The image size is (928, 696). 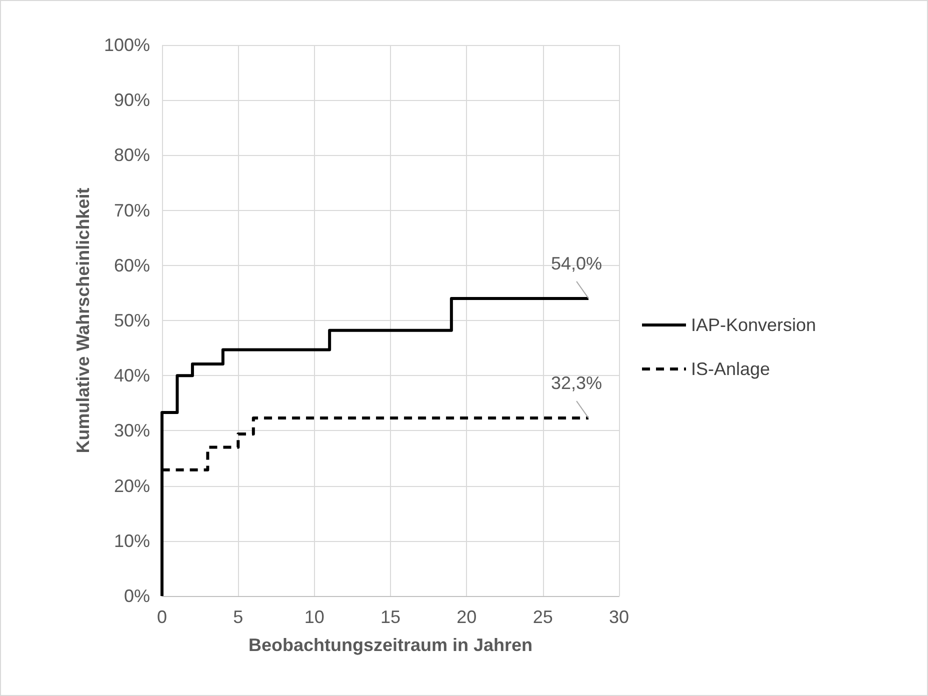 I want to click on x-tick-label: 10, so click(x=314, y=617).